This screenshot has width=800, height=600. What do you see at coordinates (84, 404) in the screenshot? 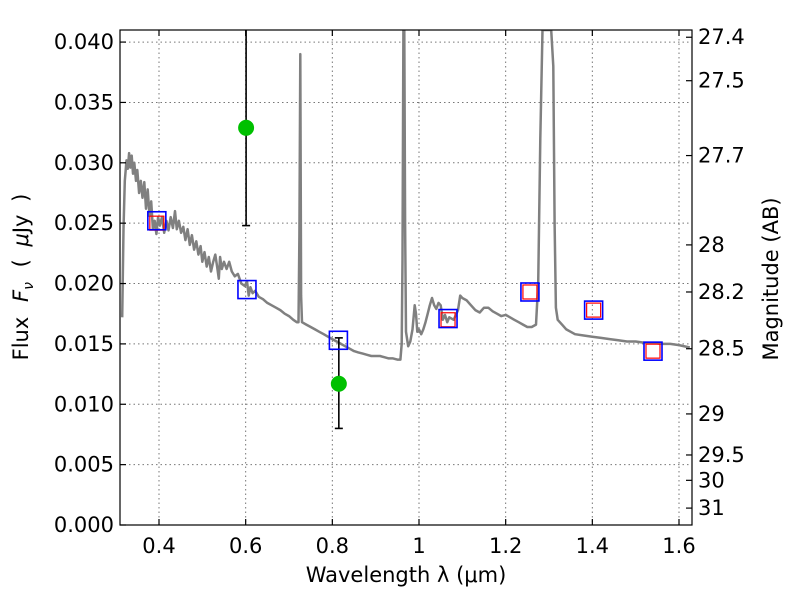
I see `y-tick-label: 0.010` at bounding box center [84, 404].